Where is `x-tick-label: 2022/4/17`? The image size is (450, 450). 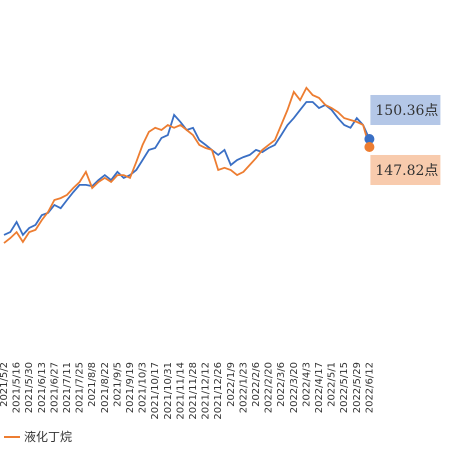
x-tick-label: 2022/4/17 is located at coordinates (319, 387).